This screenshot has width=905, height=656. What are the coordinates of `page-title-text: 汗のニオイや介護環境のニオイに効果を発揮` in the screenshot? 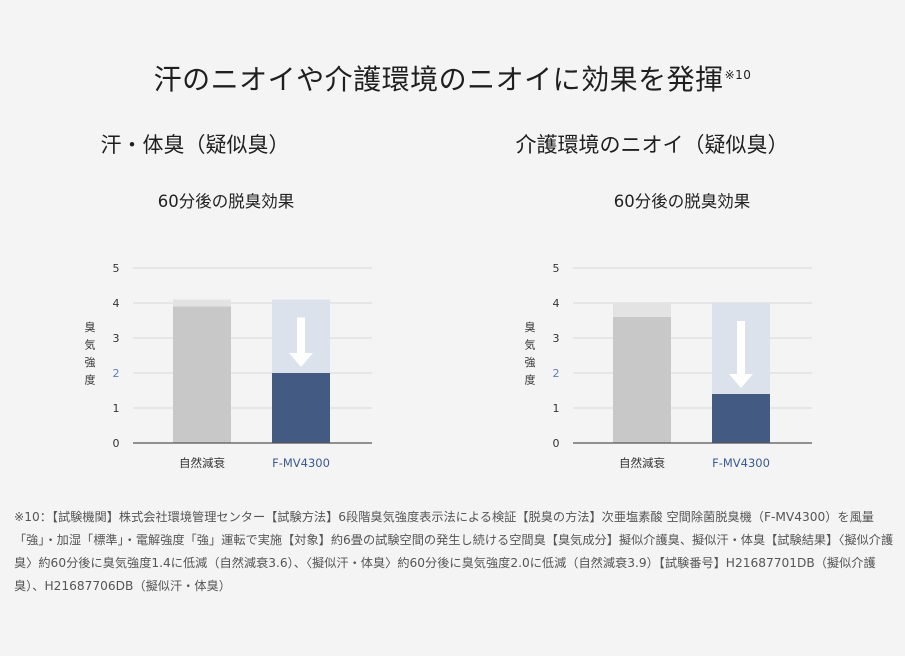 It's located at (438, 79).